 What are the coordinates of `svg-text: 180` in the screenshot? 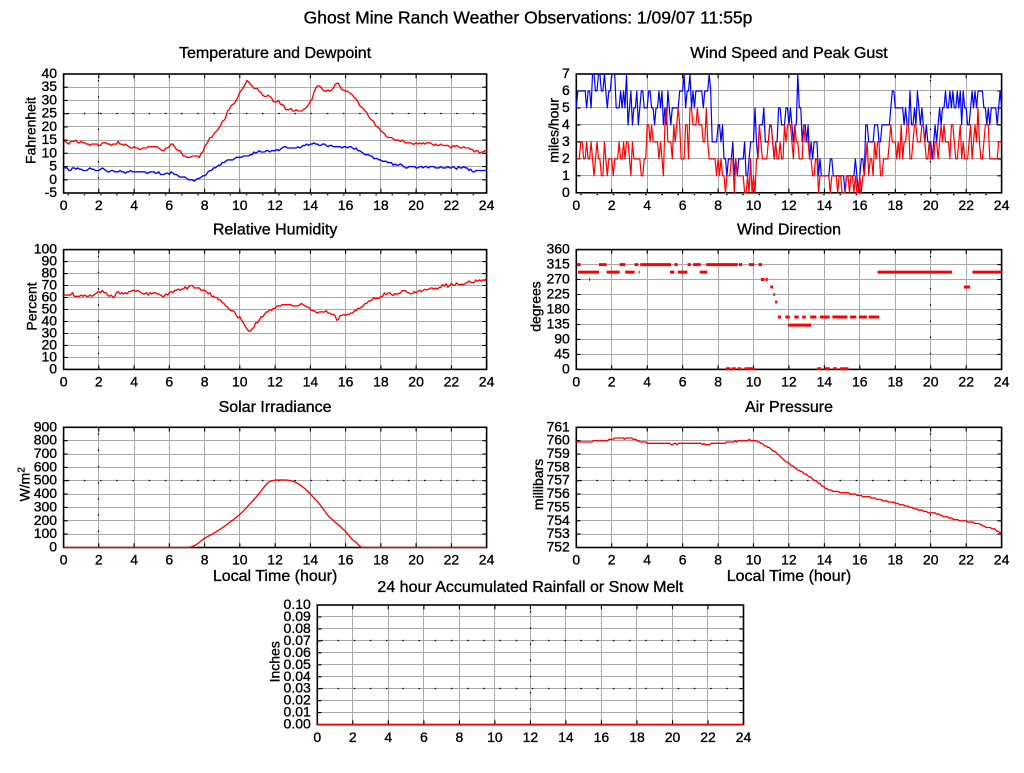 It's located at (558, 309).